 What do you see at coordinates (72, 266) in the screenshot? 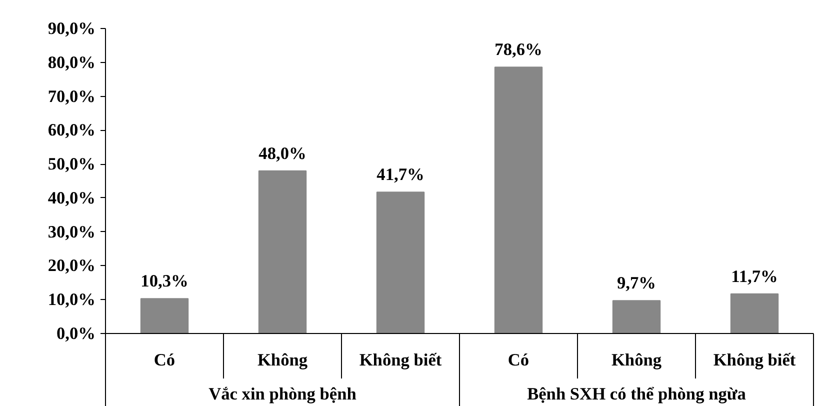
I see `y-tick-label: 20,0%` at bounding box center [72, 266].